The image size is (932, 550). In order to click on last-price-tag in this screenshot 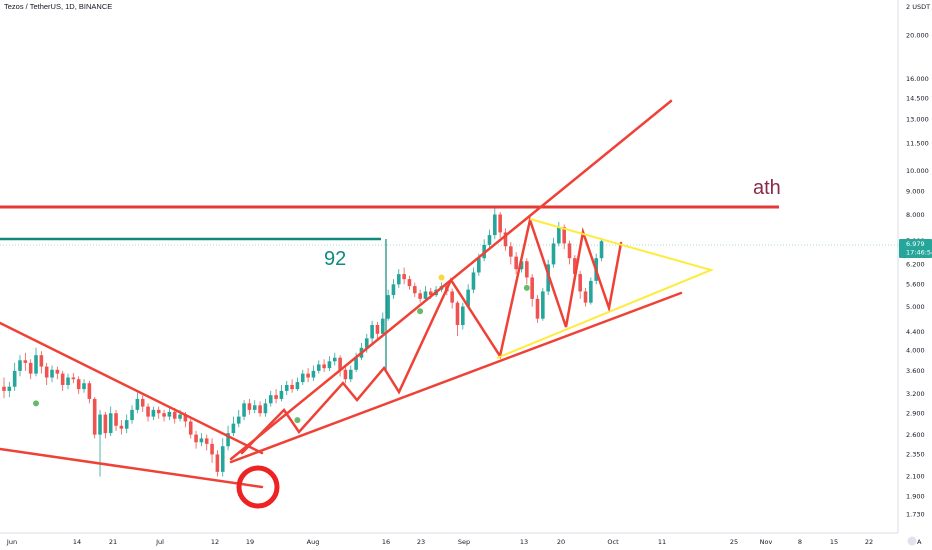, I will do `click(915, 248)`.